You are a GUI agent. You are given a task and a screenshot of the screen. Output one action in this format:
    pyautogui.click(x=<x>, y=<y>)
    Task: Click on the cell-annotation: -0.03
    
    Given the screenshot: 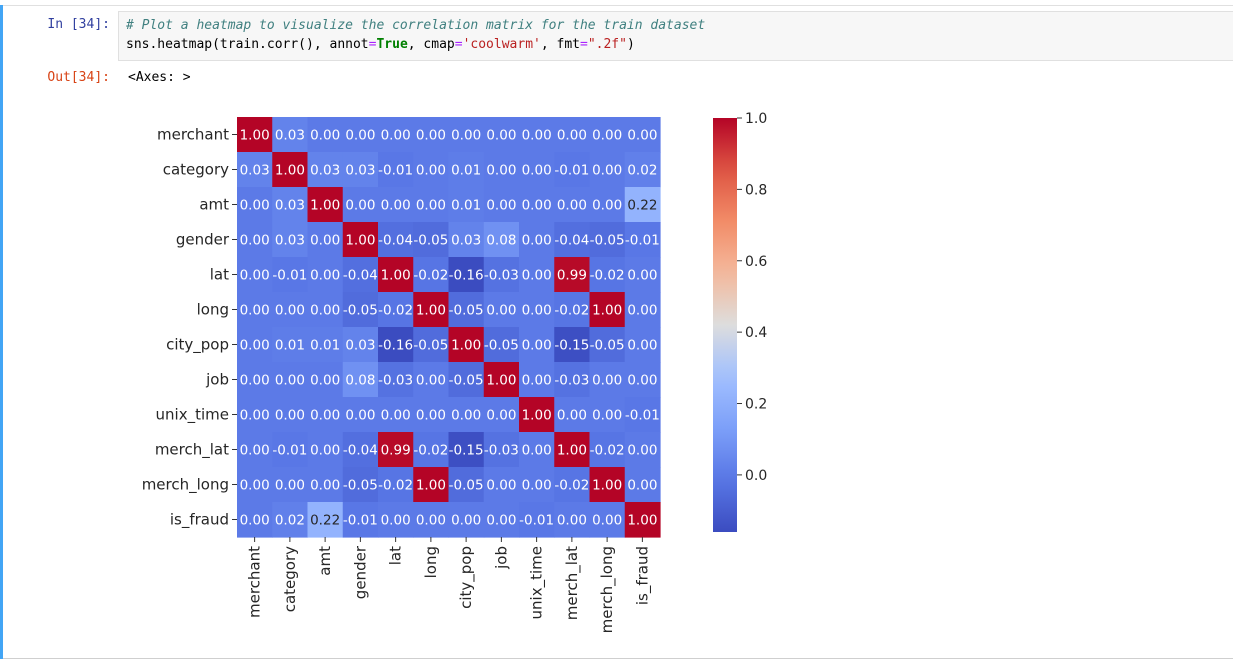 What is the action you would take?
    pyautogui.click(x=501, y=276)
    